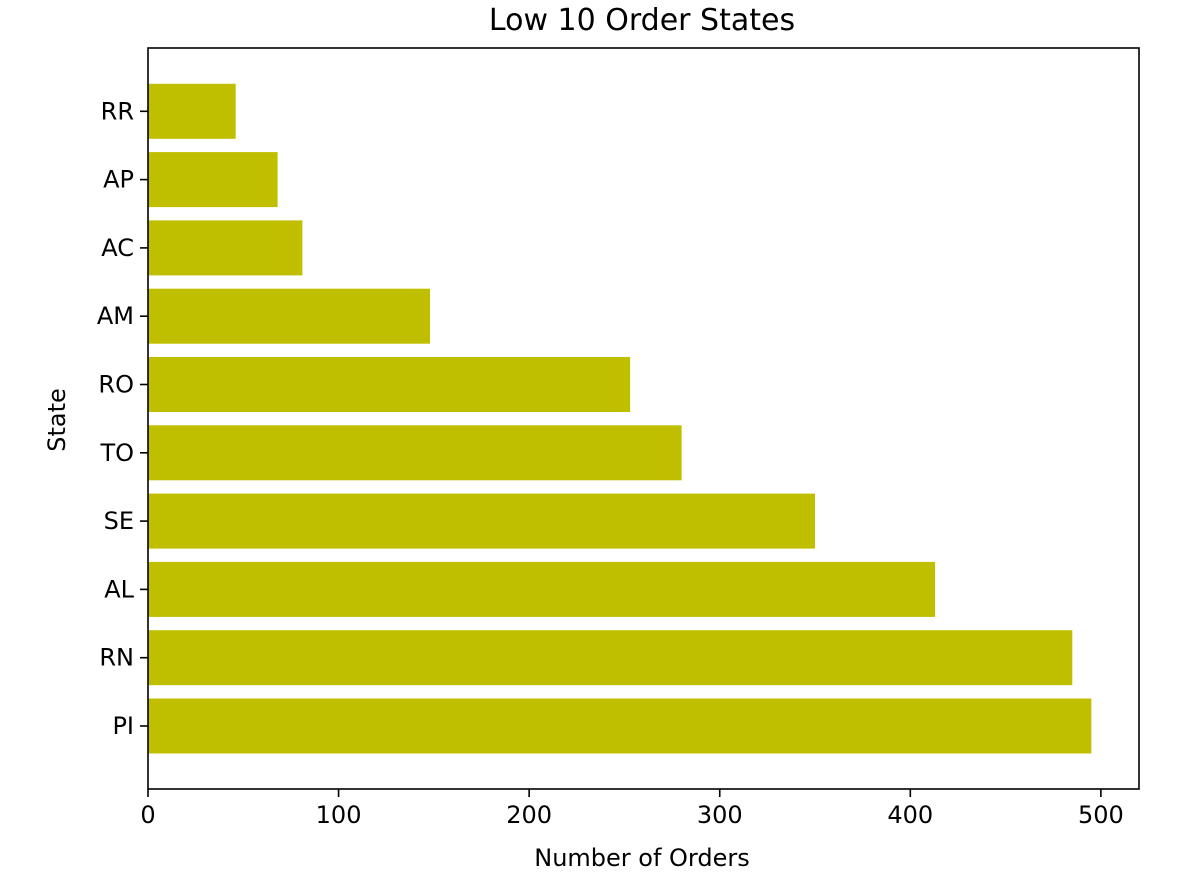 This screenshot has width=1186, height=892. I want to click on y-axis-ticks: PI RN AL SE TO RO AM AC AP RR, so click(122, 418).